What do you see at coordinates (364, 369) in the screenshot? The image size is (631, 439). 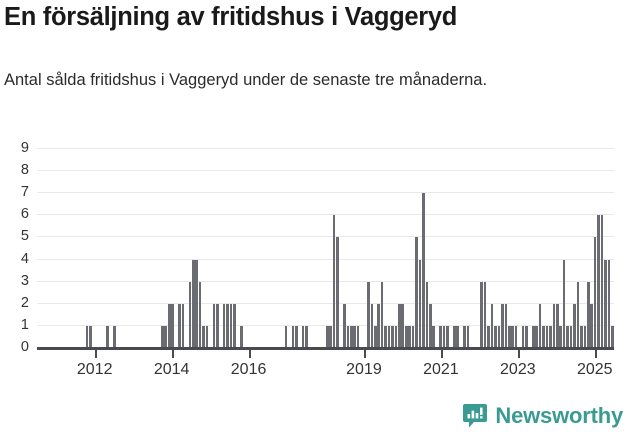 I see `x-axis-tick-label: 2019` at bounding box center [364, 369].